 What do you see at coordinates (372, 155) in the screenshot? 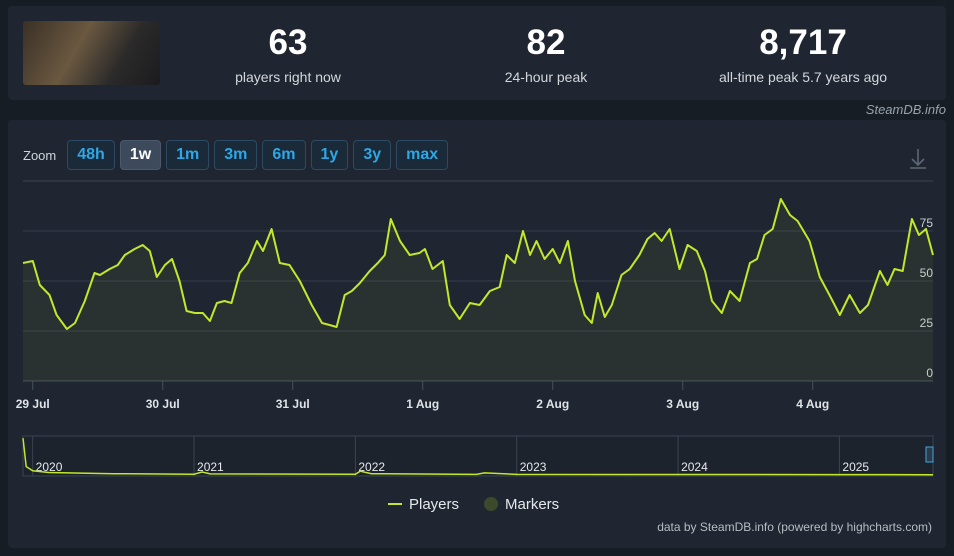
I see `zoom-button: 3y` at bounding box center [372, 155].